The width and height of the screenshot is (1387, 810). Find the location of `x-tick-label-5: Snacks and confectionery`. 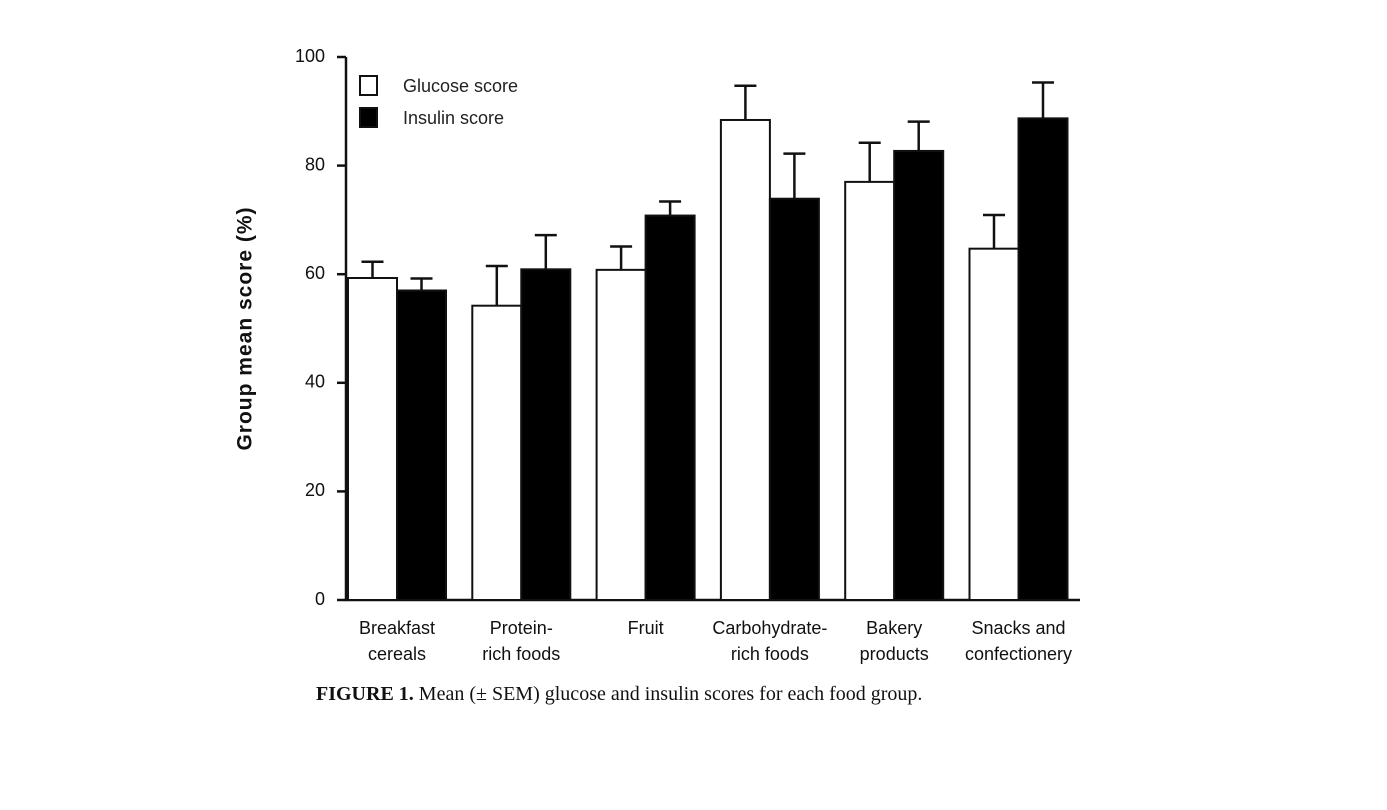

x-tick-label-5: Snacks and confectionery is located at coordinates (1018, 641).